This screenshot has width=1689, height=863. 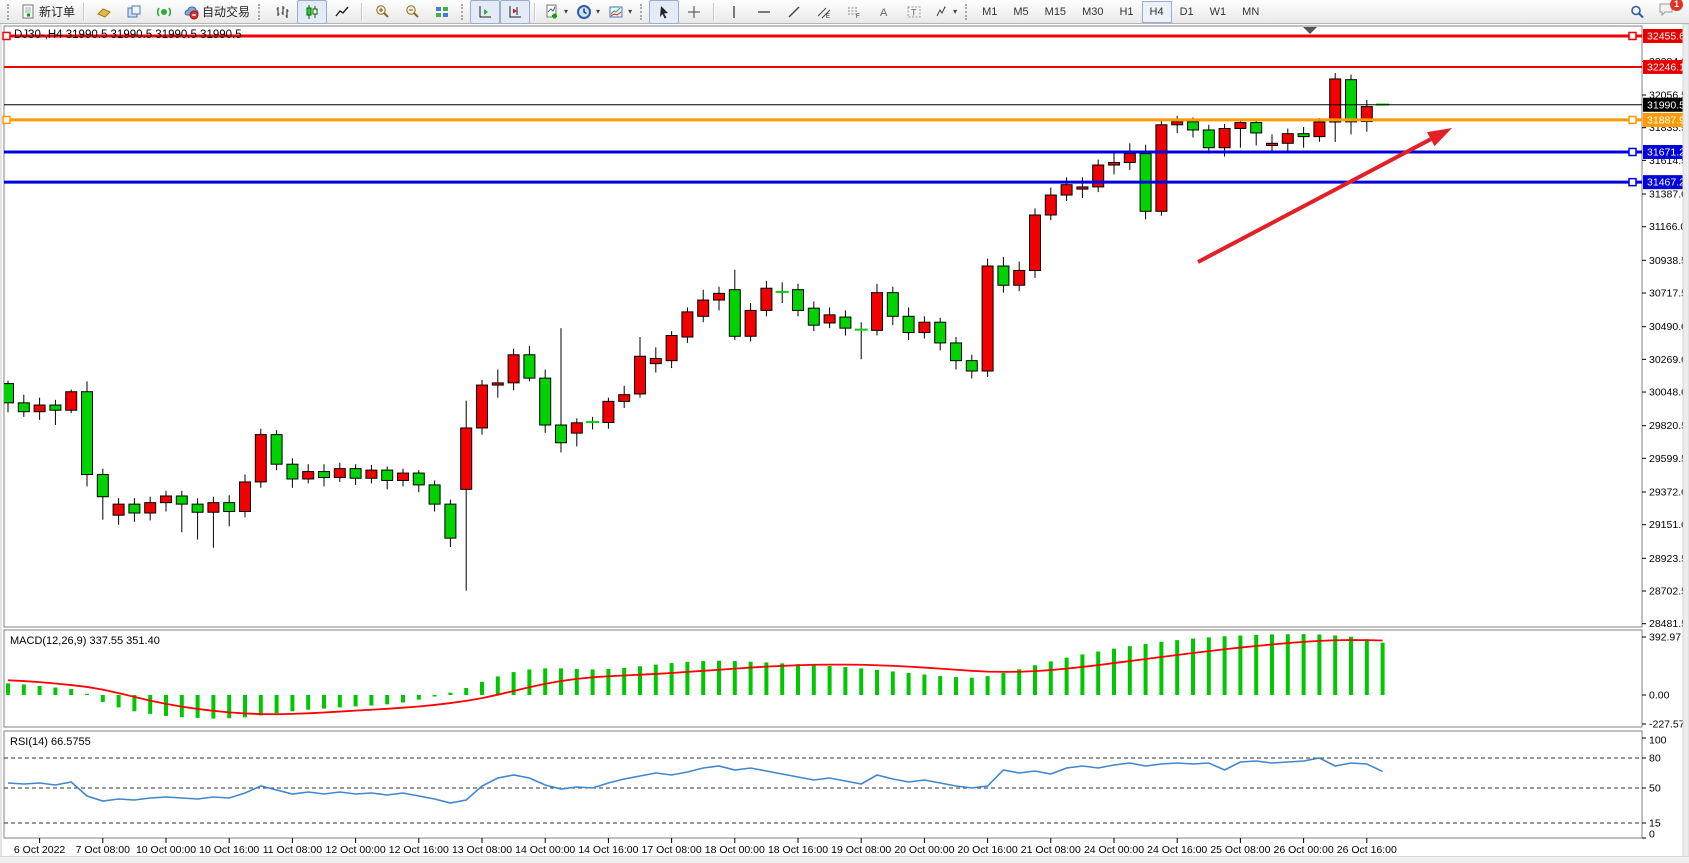 What do you see at coordinates (1156, 11) in the screenshot?
I see `tab-timeframe-h4: H4` at bounding box center [1156, 11].